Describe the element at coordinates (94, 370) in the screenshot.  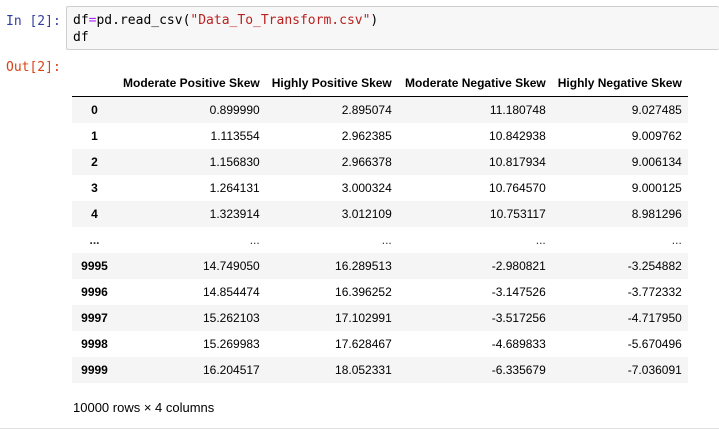
I see `row-index: 9999` at that location.